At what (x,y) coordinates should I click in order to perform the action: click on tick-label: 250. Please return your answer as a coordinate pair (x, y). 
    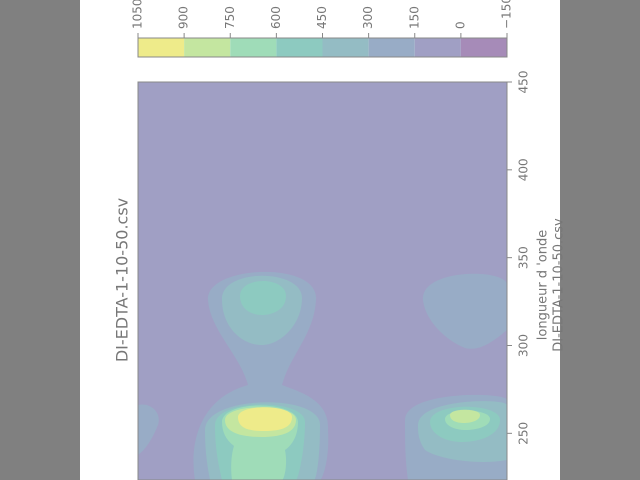
    Looking at the image, I should click on (524, 433).